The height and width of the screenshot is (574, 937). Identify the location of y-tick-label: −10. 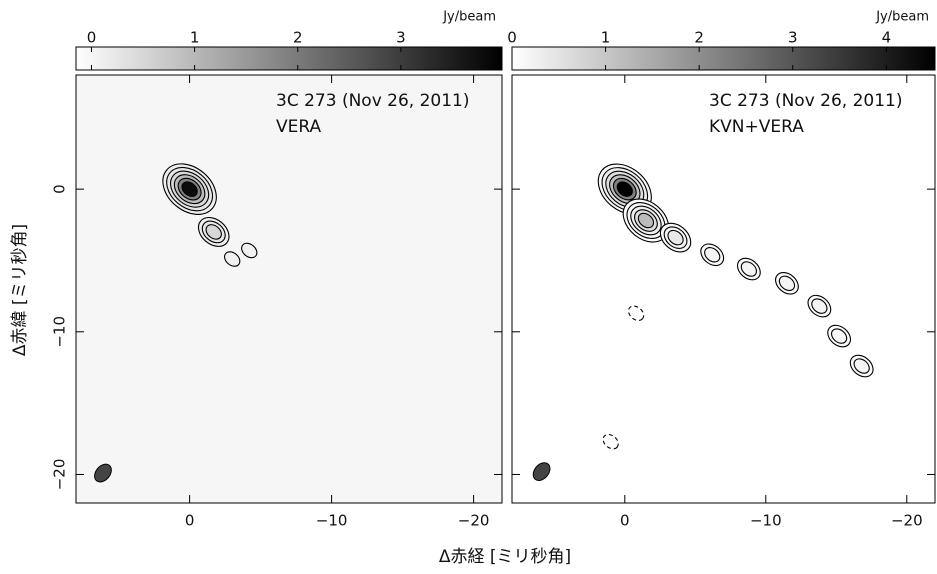
(60, 332).